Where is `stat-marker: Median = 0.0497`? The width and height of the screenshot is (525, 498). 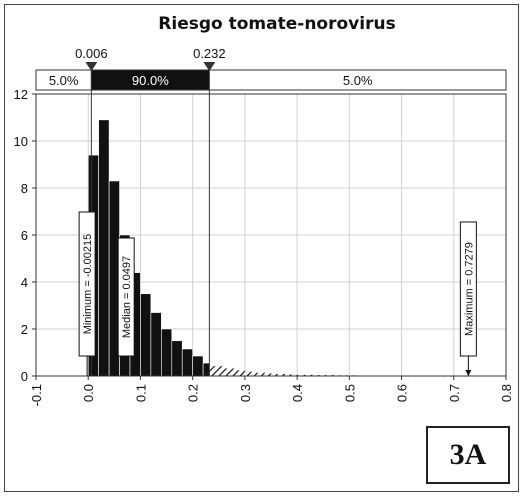
stat-marker: Median = 0.0497 is located at coordinates (124, 306).